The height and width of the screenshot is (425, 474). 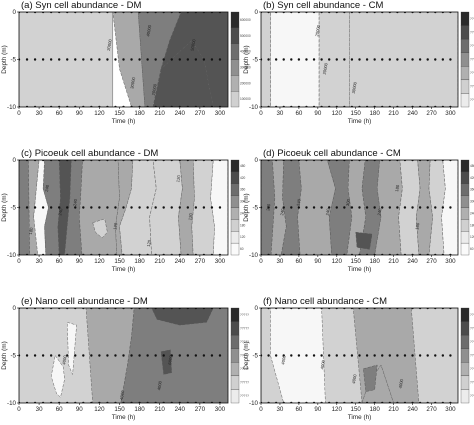 What do you see at coordinates (245, 83) in the screenshot?
I see `colorbar-label: 200000` at bounding box center [245, 83].